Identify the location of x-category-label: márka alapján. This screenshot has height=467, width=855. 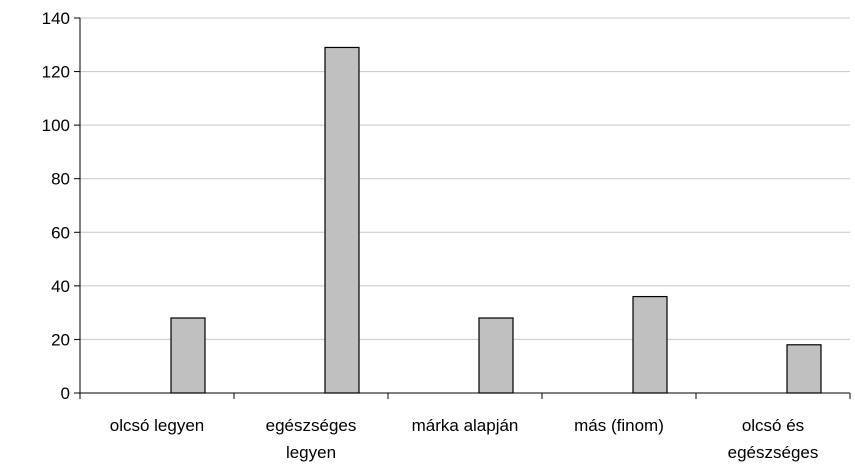
(465, 425).